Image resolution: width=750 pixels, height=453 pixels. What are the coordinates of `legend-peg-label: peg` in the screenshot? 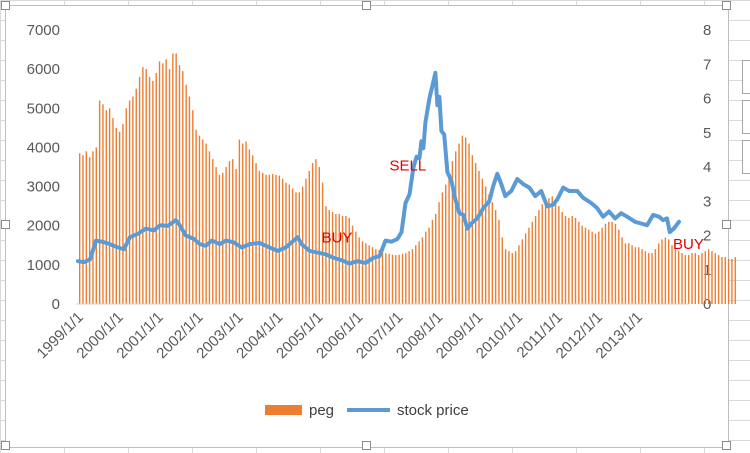 It's located at (321, 410).